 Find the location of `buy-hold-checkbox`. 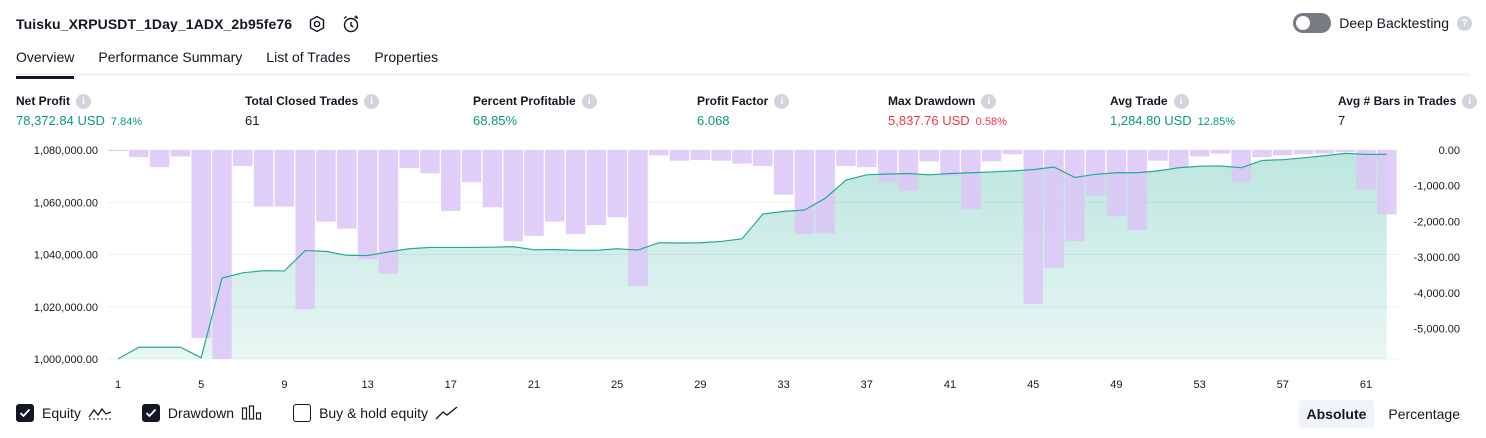

buy-hold-checkbox is located at coordinates (302, 413).